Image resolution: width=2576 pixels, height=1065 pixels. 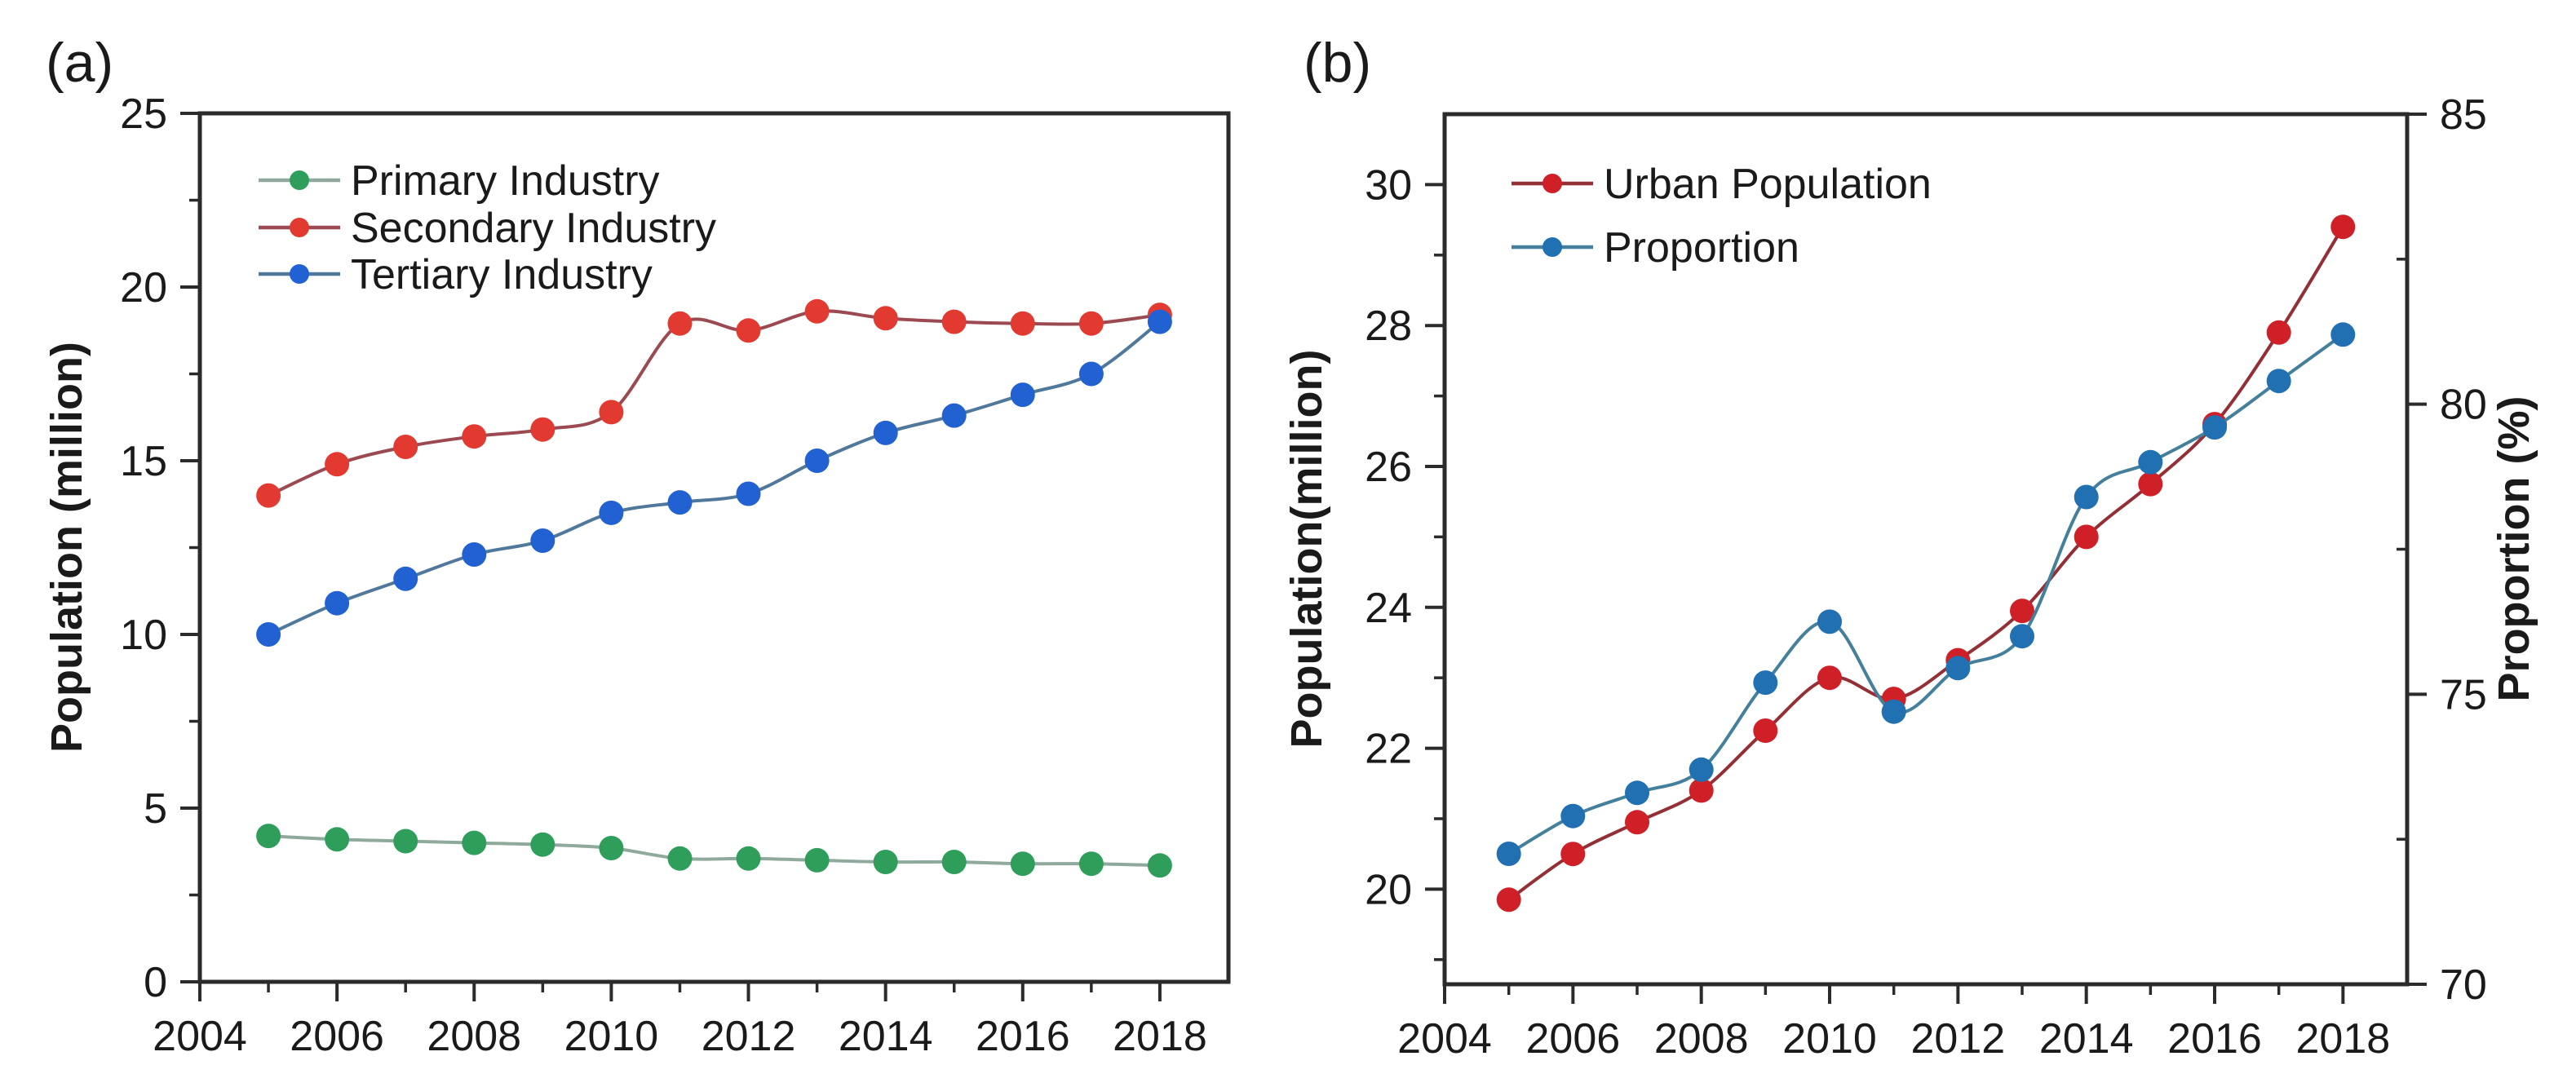 What do you see at coordinates (155, 983) in the screenshot?
I see `y-tick-label-left: 0` at bounding box center [155, 983].